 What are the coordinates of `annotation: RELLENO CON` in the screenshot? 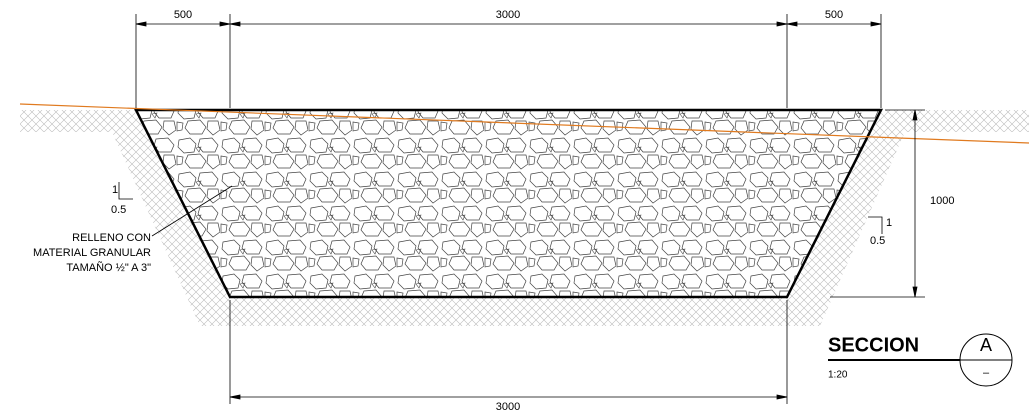 It's located at (111, 238).